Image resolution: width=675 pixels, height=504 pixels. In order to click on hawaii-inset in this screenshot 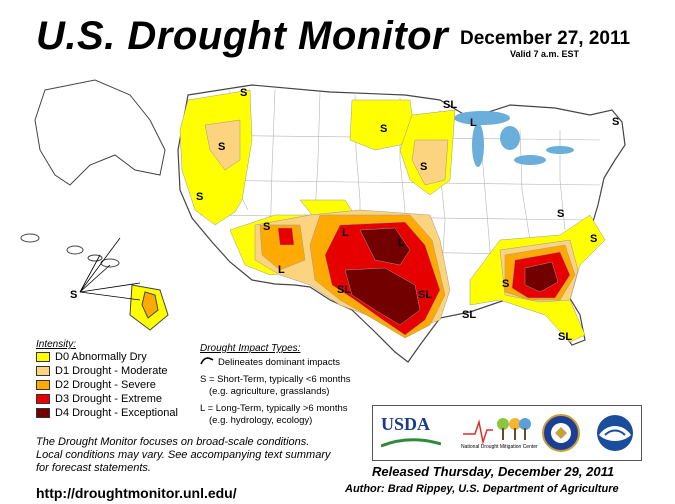, I will do `click(94, 282)`.